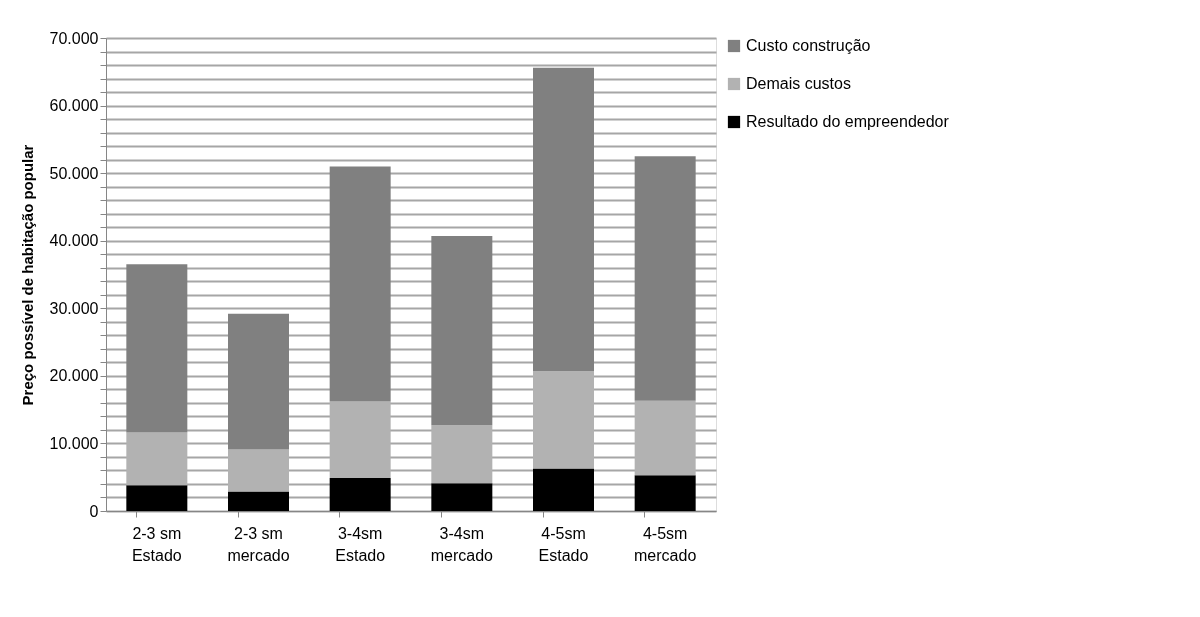 Image resolution: width=1200 pixels, height=617 pixels. What do you see at coordinates (258, 544) in the screenshot?
I see `x-tick-label: 2-3 sm mercado` at bounding box center [258, 544].